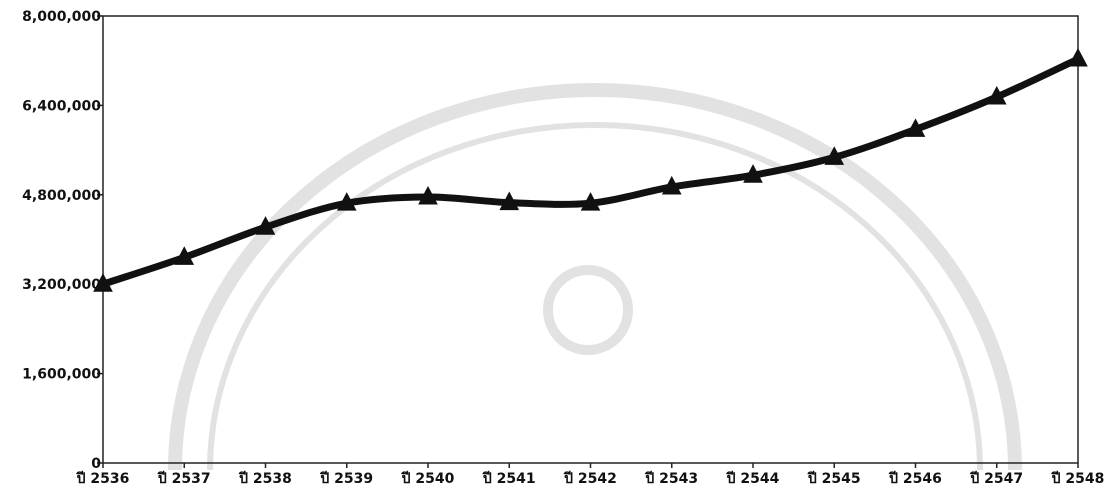 This screenshot has width=1108, height=488. What do you see at coordinates (346, 479) in the screenshot?
I see `x-tick-label: ปี 2539` at bounding box center [346, 479].